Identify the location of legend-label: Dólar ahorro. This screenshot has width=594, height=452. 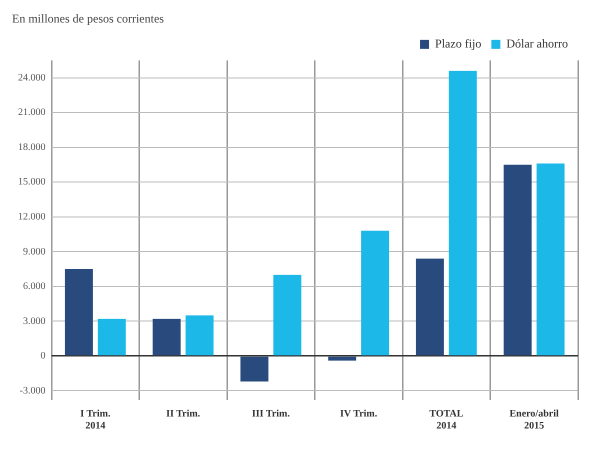
(537, 43).